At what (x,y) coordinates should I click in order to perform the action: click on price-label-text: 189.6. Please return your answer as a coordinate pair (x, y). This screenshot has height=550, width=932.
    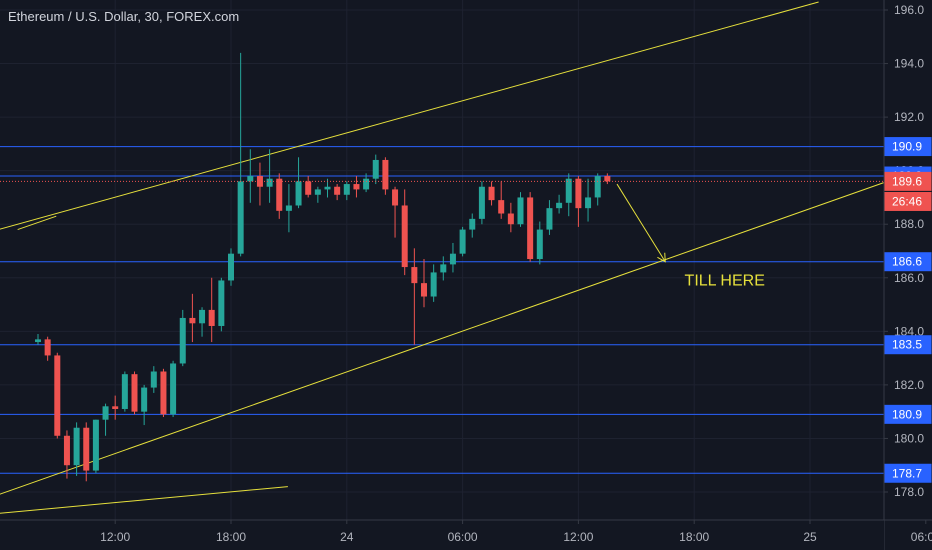
    Looking at the image, I should click on (907, 181).